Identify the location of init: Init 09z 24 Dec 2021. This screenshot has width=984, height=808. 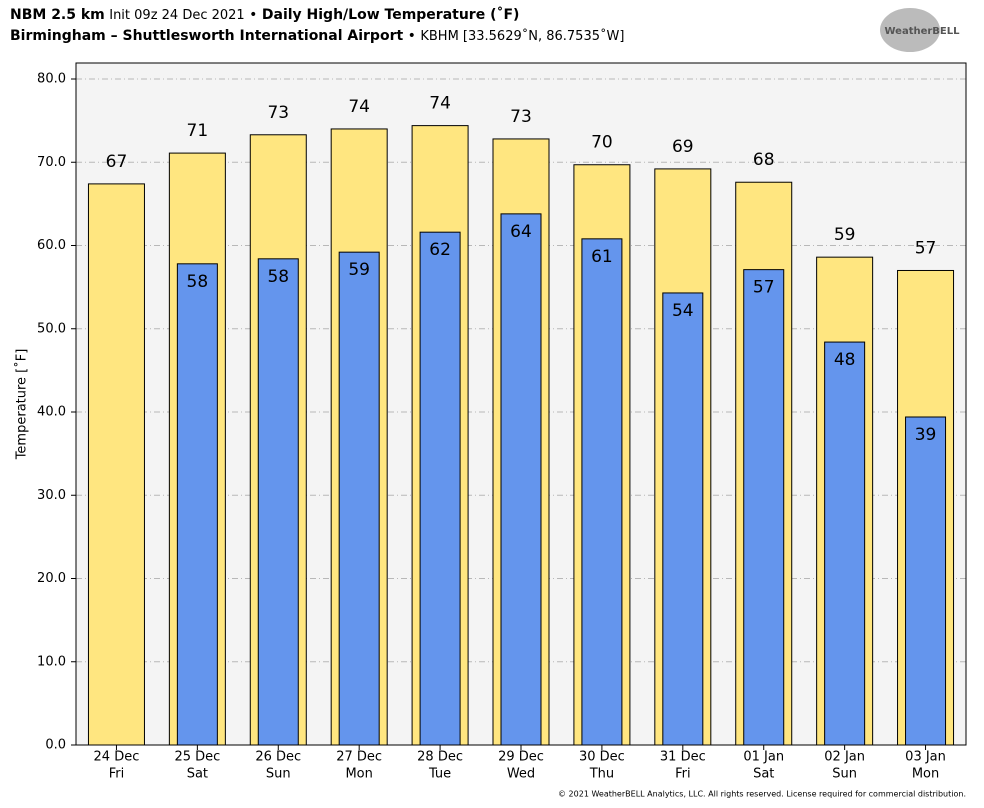
(176, 15).